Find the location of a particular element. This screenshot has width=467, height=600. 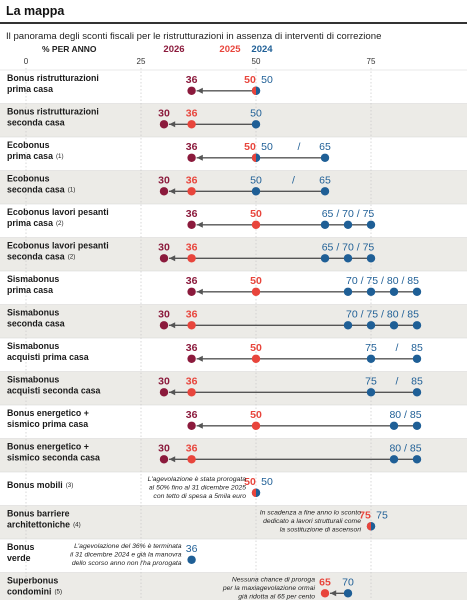

legend-entry: 2026 is located at coordinates (173, 49).